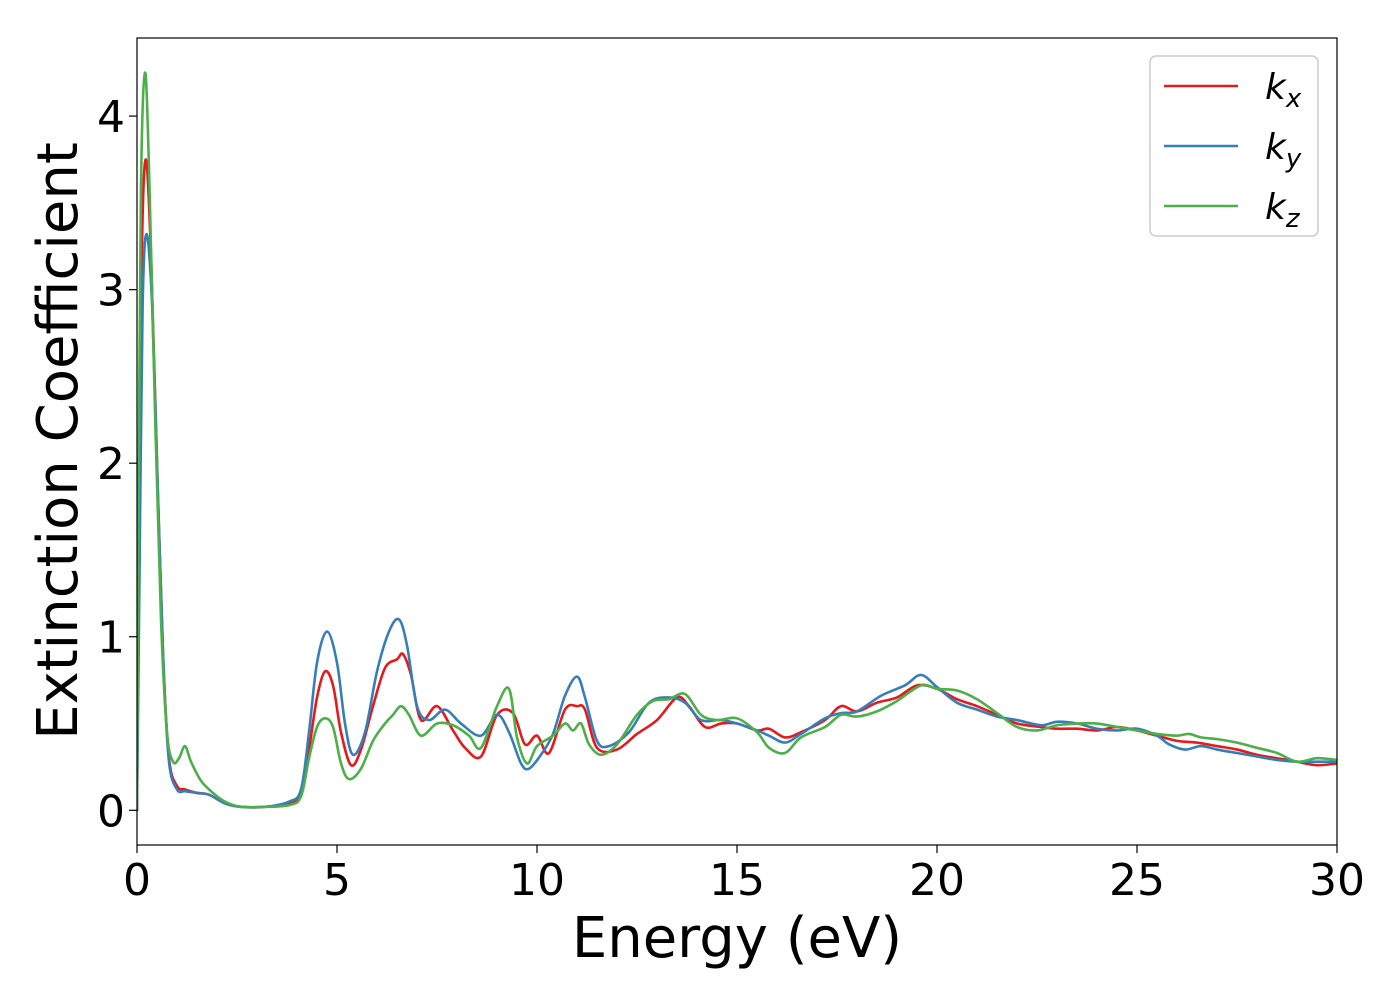 The width and height of the screenshot is (1400, 1005). Describe the element at coordinates (1283, 150) in the screenshot. I see `legend-label-k-y: ky` at that location.